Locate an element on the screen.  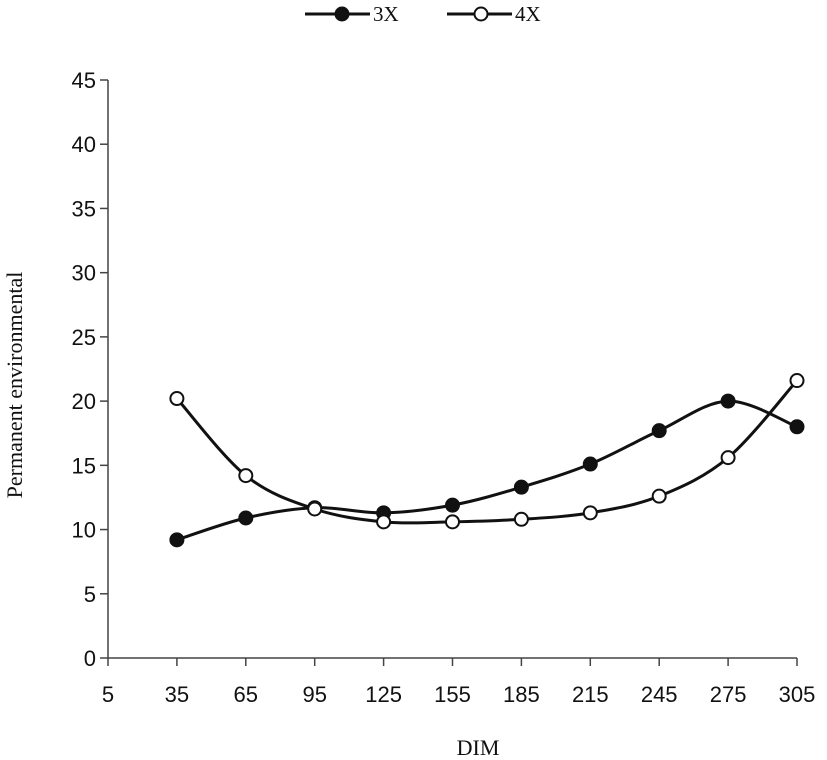
y-tick-label: 15 is located at coordinates (84, 465).